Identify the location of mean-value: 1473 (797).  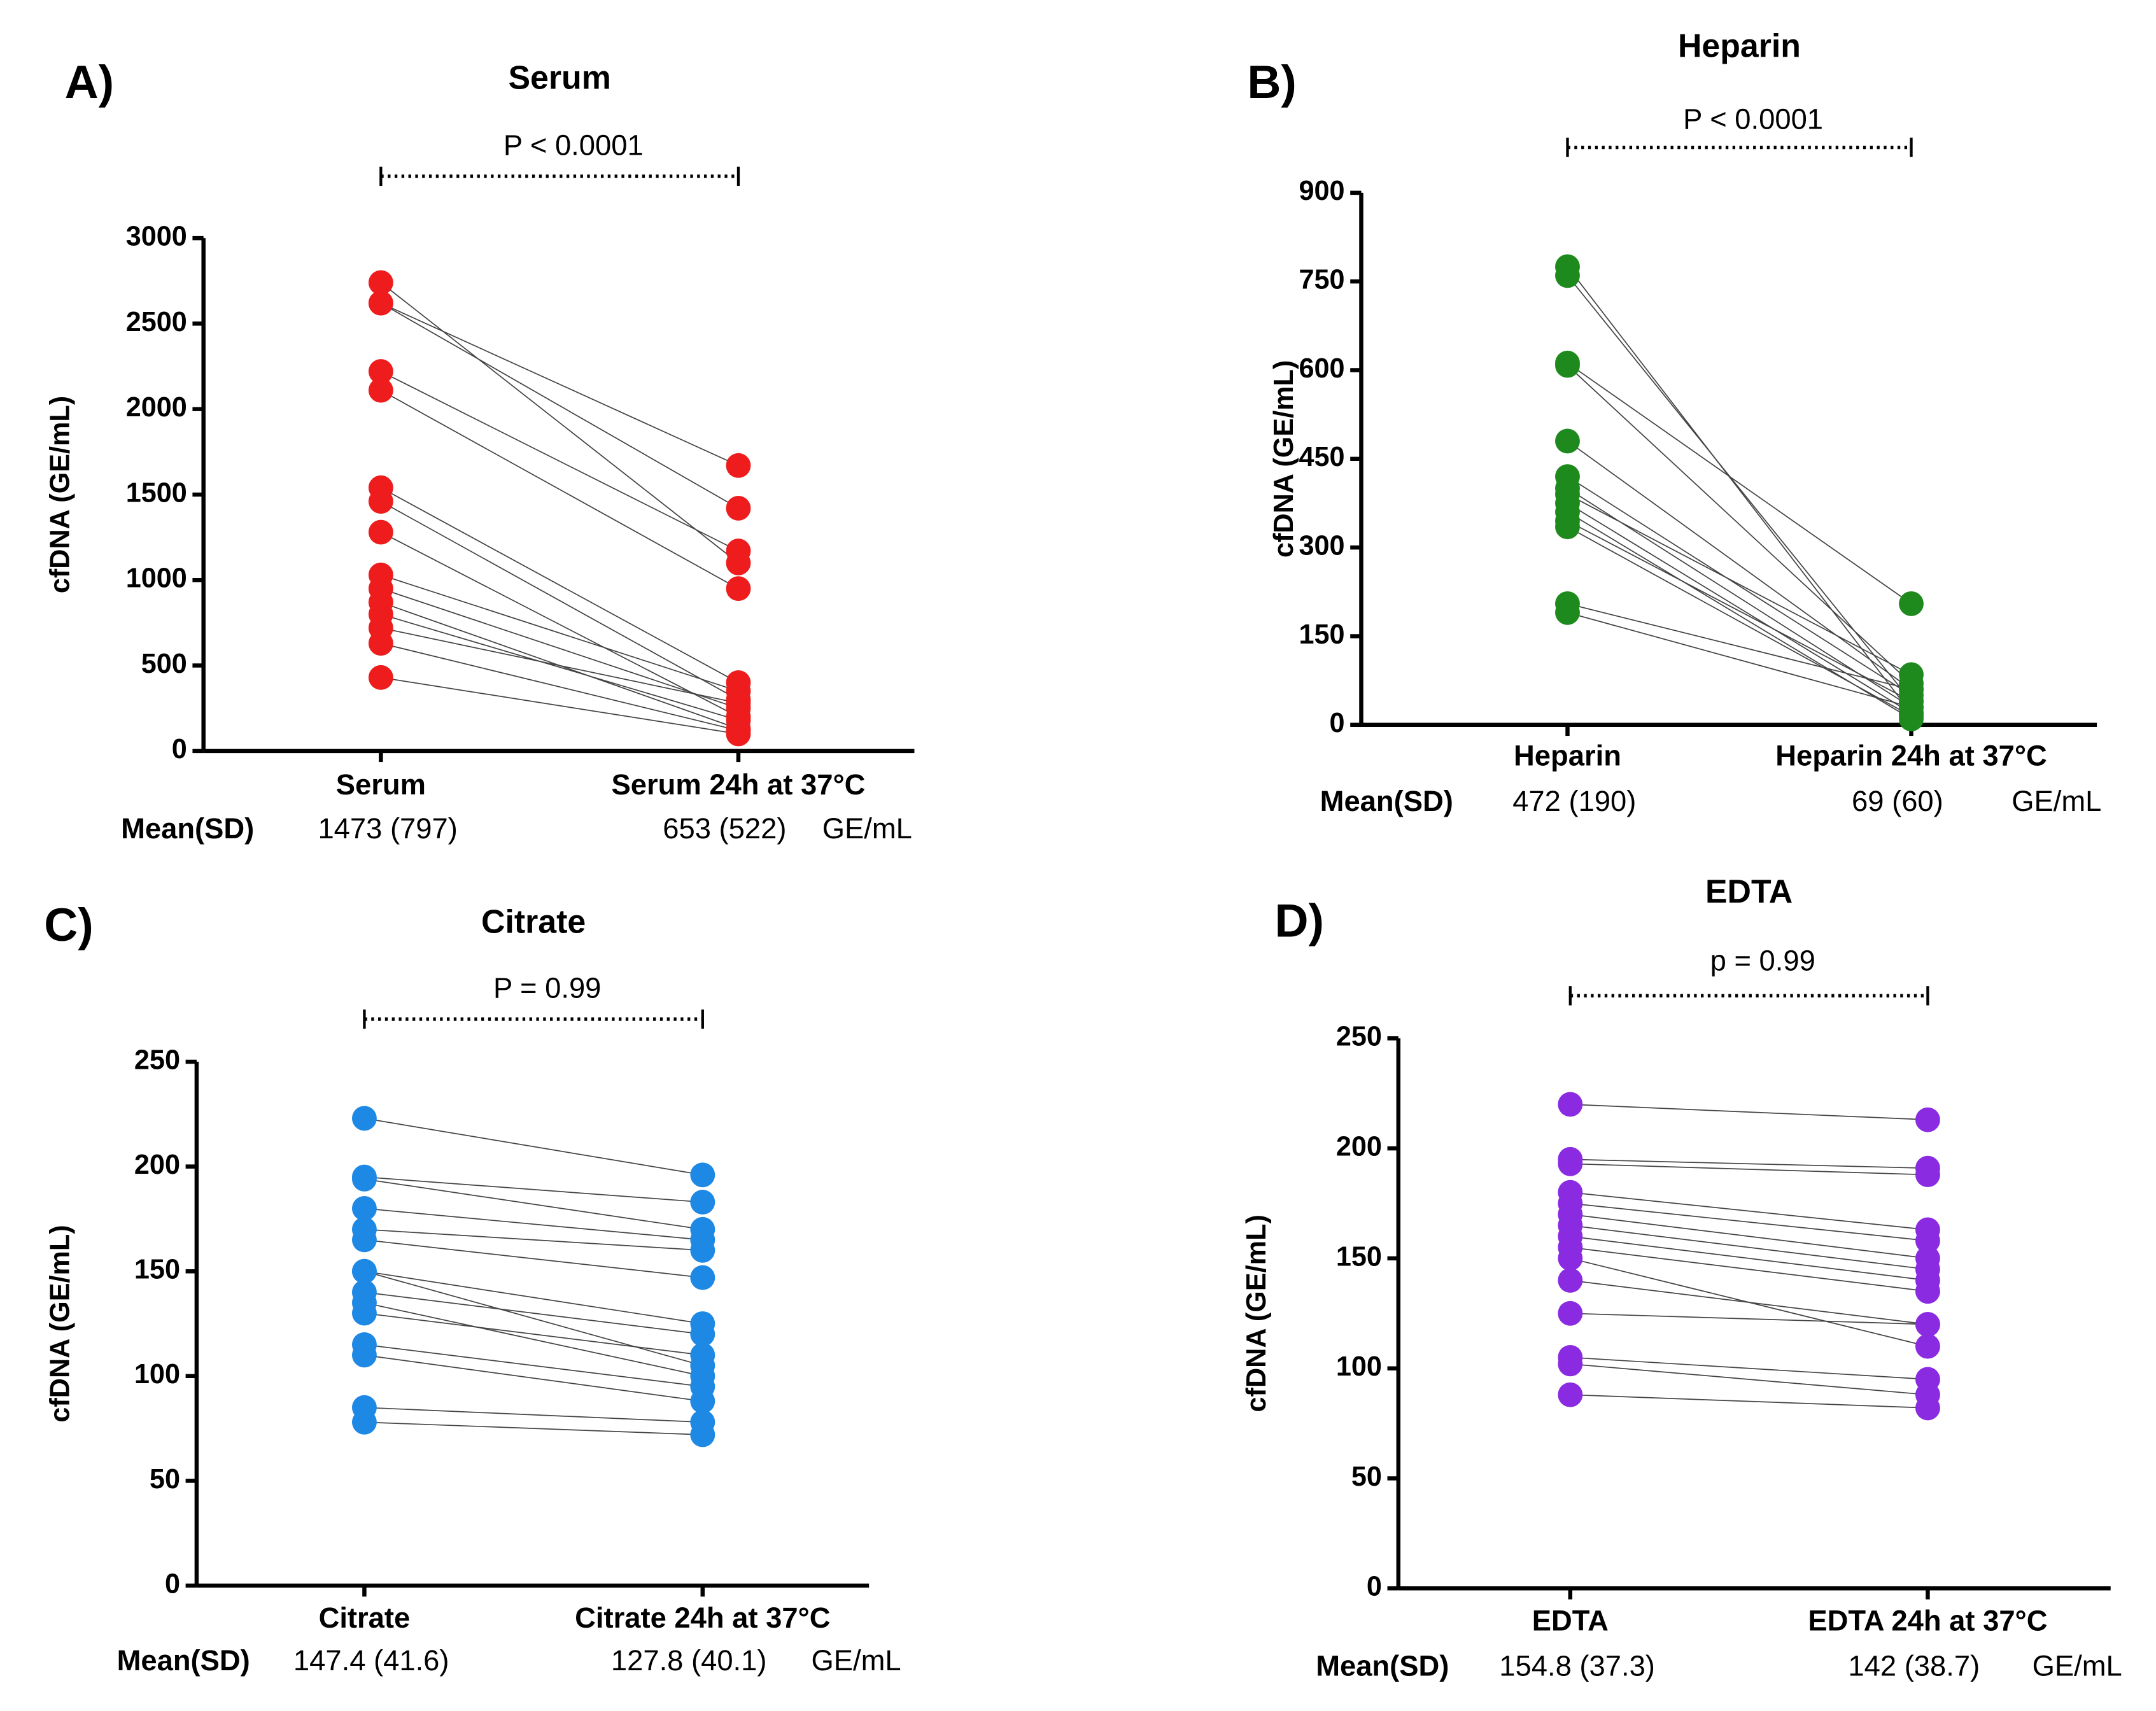
(387, 828).